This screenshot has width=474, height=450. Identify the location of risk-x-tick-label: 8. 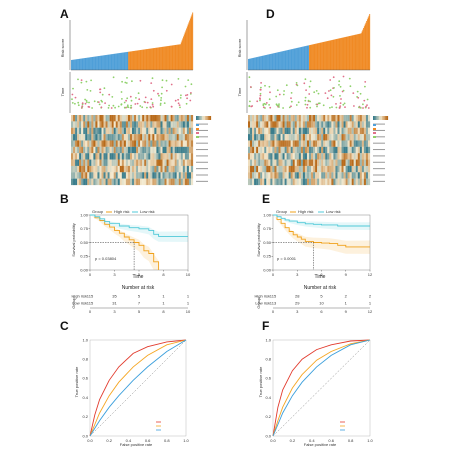
(163, 311).